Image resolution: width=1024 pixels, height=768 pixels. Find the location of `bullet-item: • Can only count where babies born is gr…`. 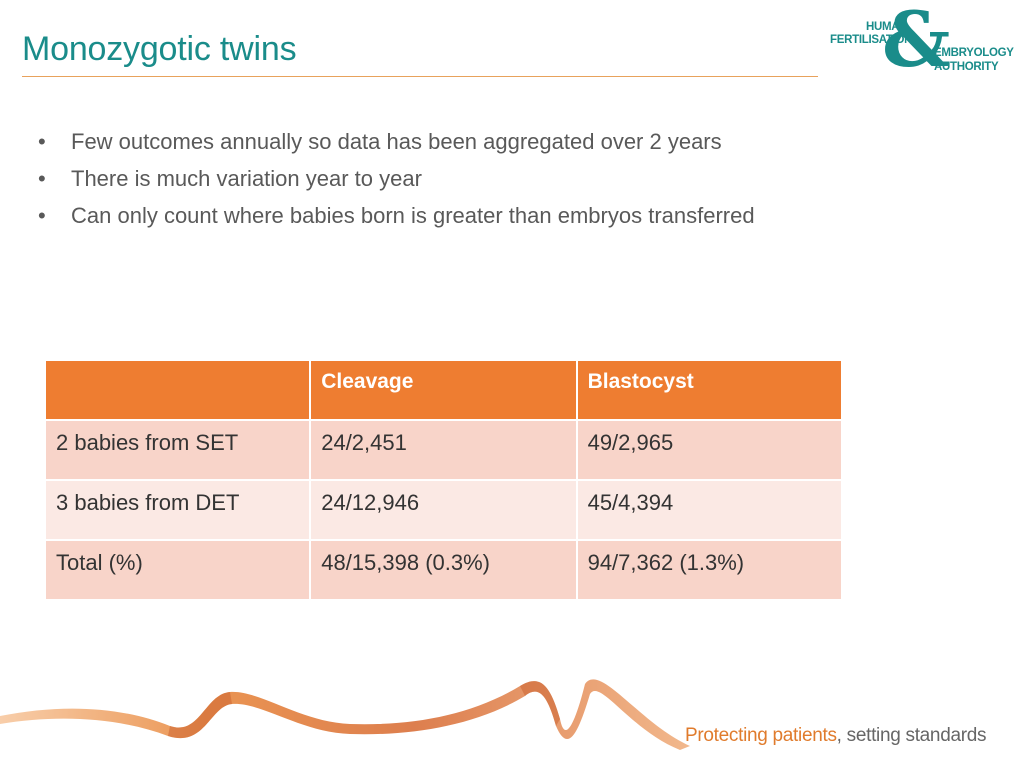

bullet-item: • Can only count where babies born is gr… is located at coordinates (408, 215).